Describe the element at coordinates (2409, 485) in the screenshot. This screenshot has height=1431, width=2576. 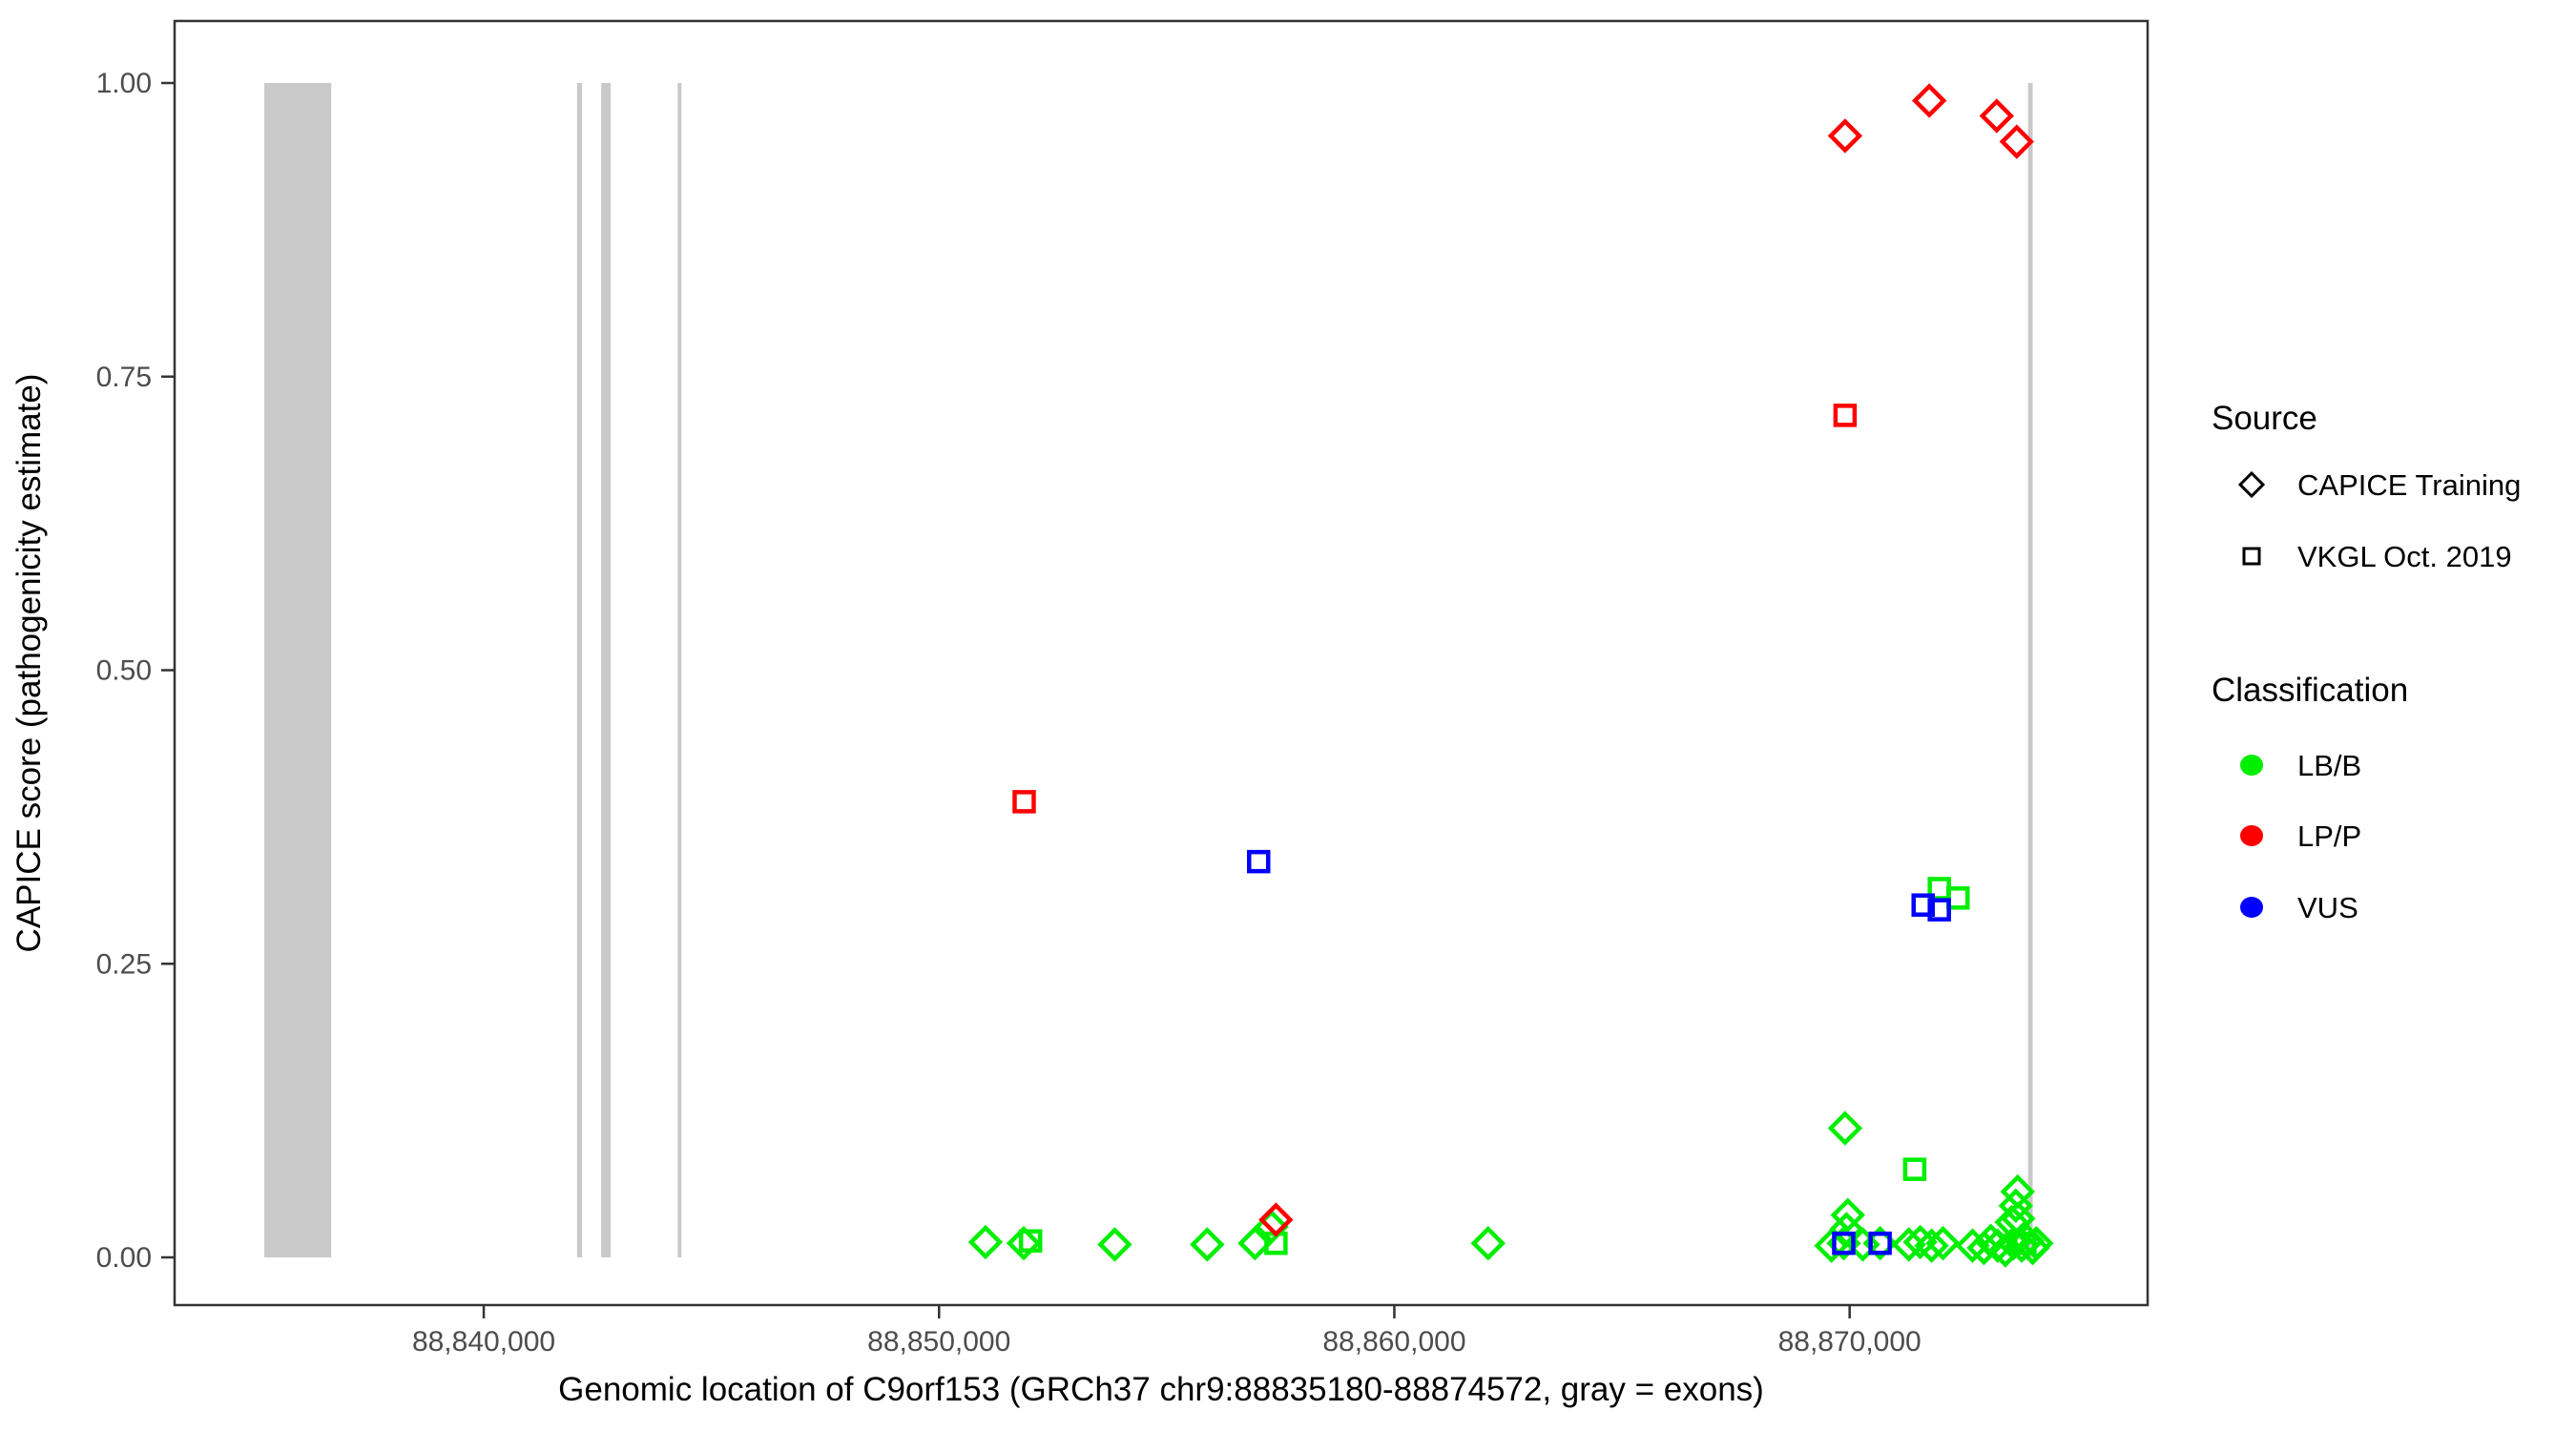
I see `legend-source-item-label: CAPICE Training` at that location.